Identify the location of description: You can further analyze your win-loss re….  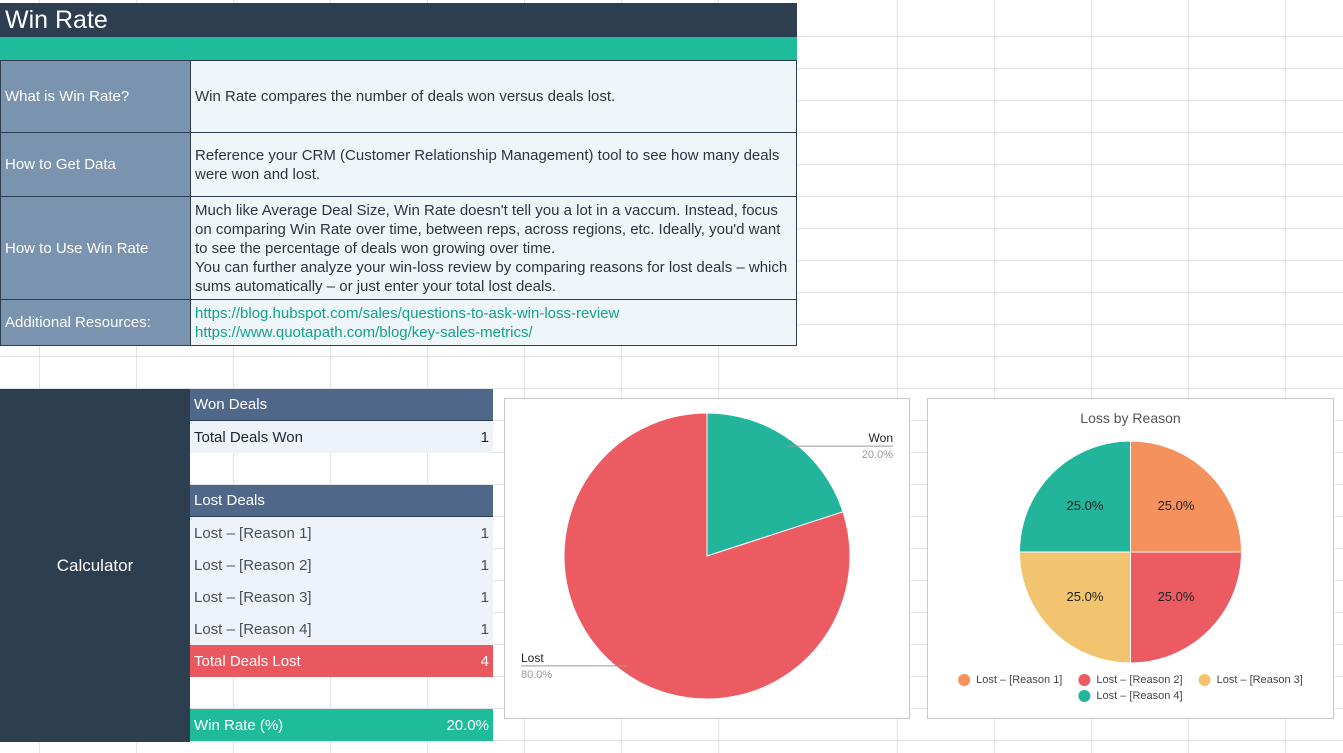
(491, 276).